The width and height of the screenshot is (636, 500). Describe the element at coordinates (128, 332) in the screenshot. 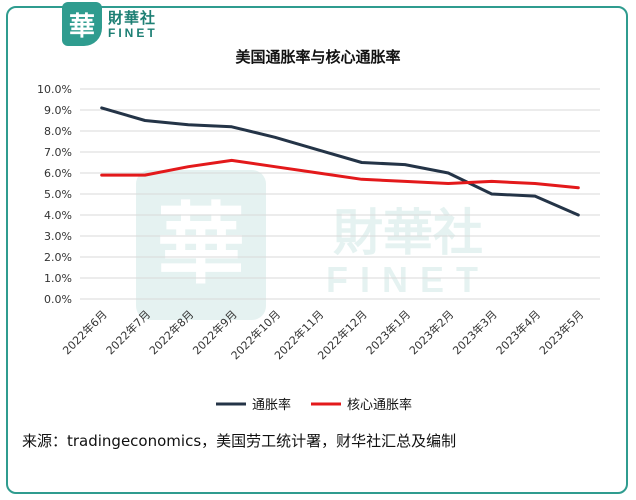

I see `x-tick-label: 2022年7月` at that location.